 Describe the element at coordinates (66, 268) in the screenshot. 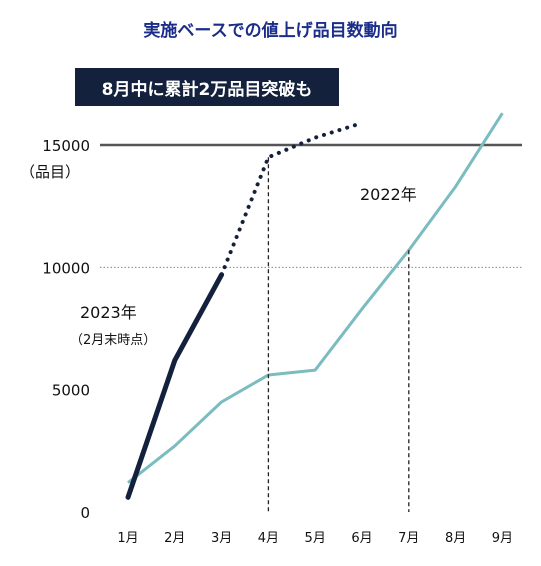

I see `y-tick-label: 10000` at that location.